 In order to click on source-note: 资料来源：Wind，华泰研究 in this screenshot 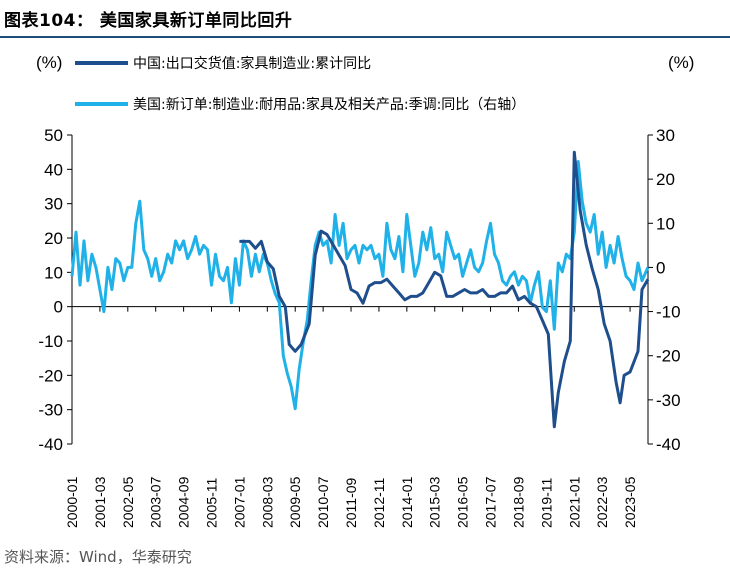, I will do `click(98, 557)`.